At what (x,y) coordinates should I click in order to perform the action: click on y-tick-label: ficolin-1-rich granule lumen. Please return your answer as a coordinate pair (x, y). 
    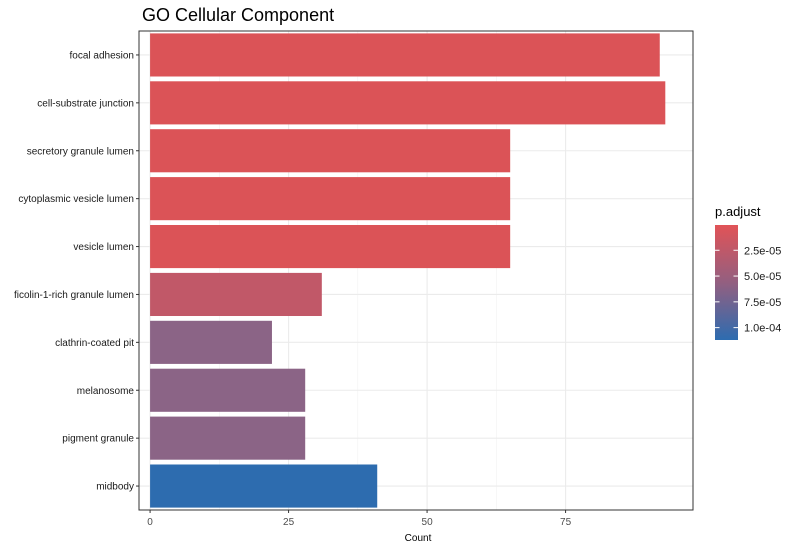
    Looking at the image, I should click on (74, 295).